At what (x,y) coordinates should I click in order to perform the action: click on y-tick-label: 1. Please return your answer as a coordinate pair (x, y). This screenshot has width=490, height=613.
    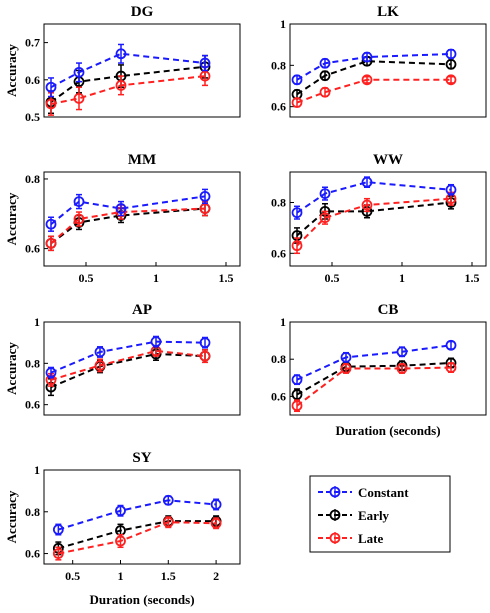
    Looking at the image, I should click on (283, 322).